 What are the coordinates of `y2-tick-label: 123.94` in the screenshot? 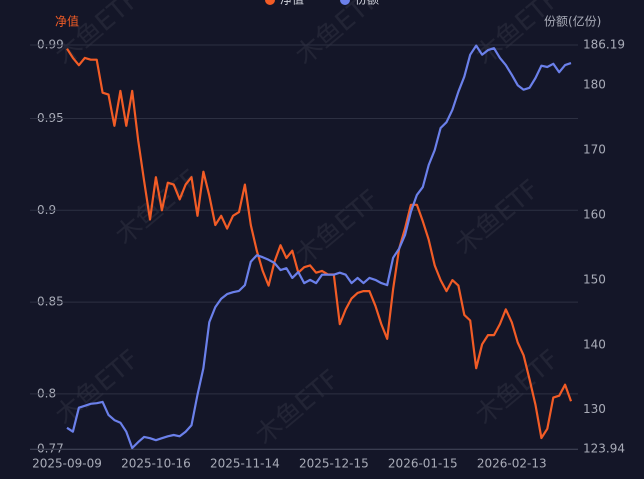 It's located at (604, 449).